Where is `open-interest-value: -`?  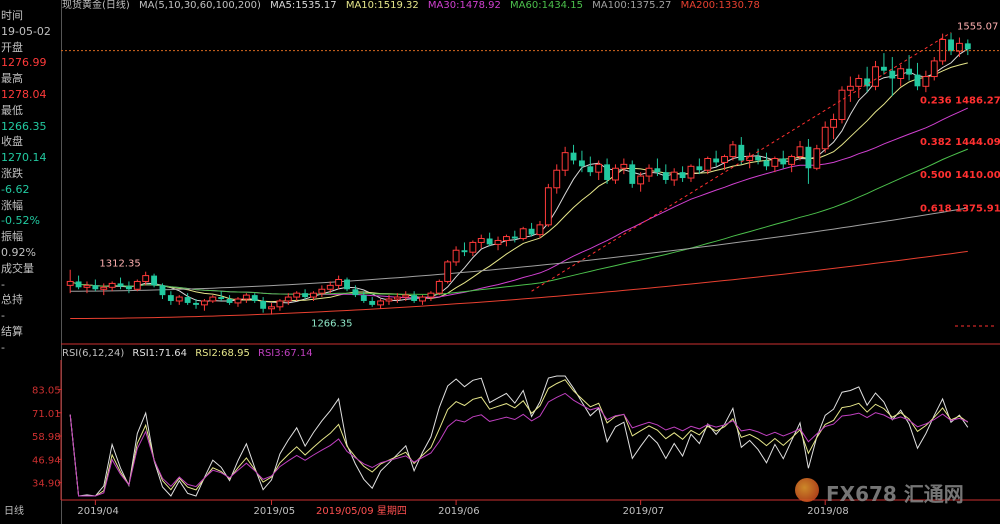
open-interest-value: - is located at coordinates (3, 316).